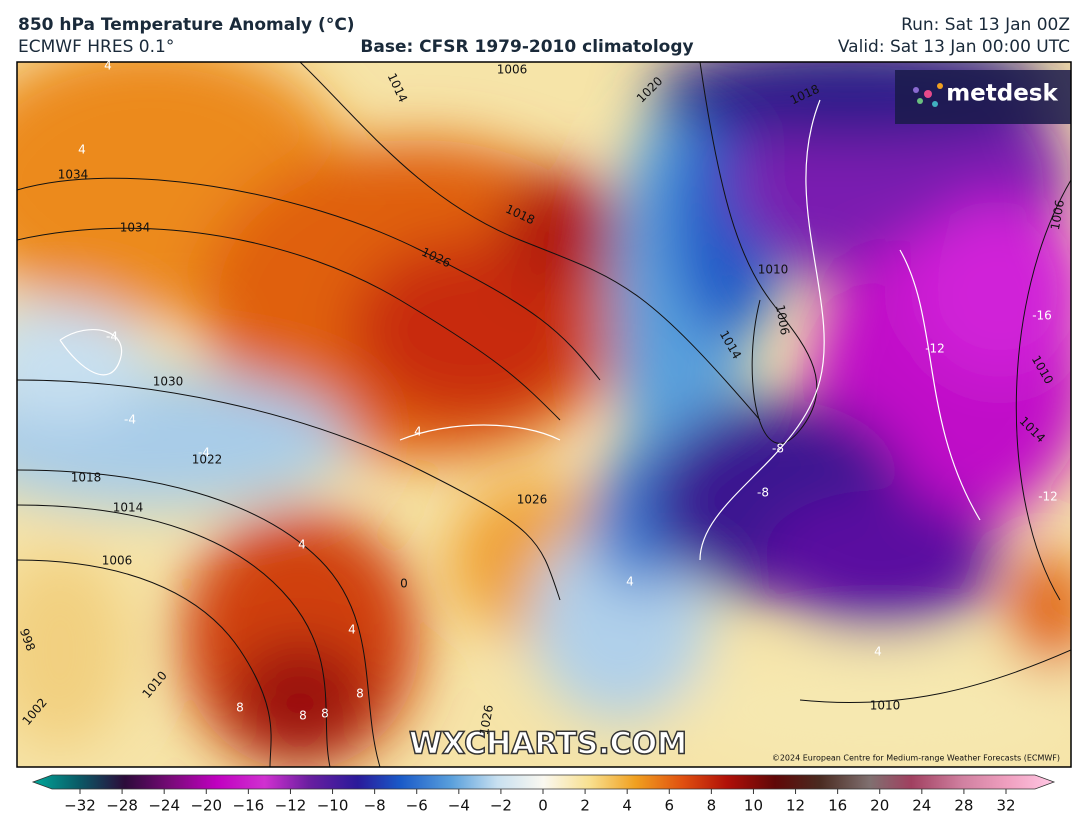  I want to click on colorbar-tick-label: 12, so click(795, 806).